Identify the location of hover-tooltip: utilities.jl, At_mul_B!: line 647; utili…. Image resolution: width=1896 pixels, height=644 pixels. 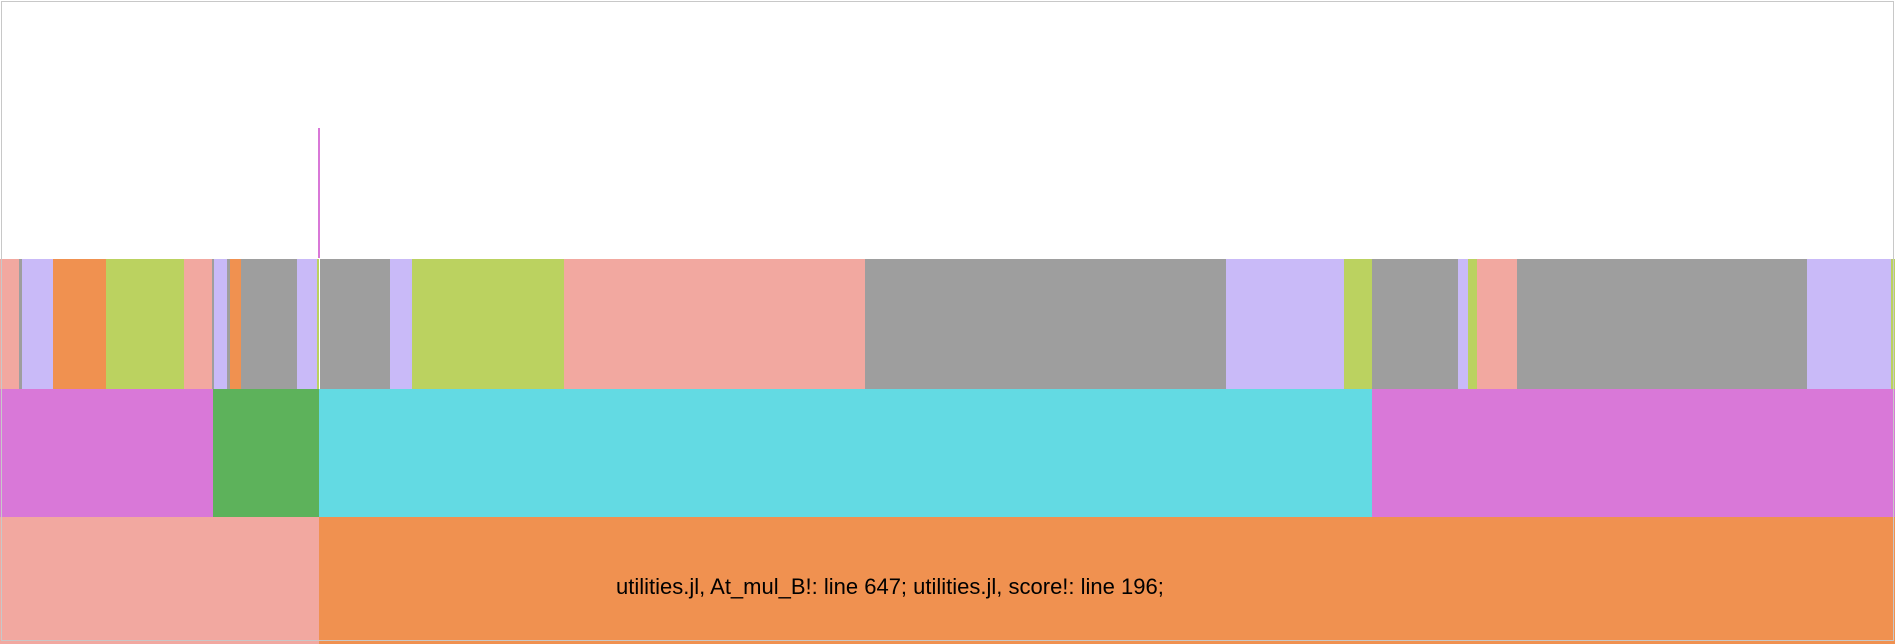
(890, 586).